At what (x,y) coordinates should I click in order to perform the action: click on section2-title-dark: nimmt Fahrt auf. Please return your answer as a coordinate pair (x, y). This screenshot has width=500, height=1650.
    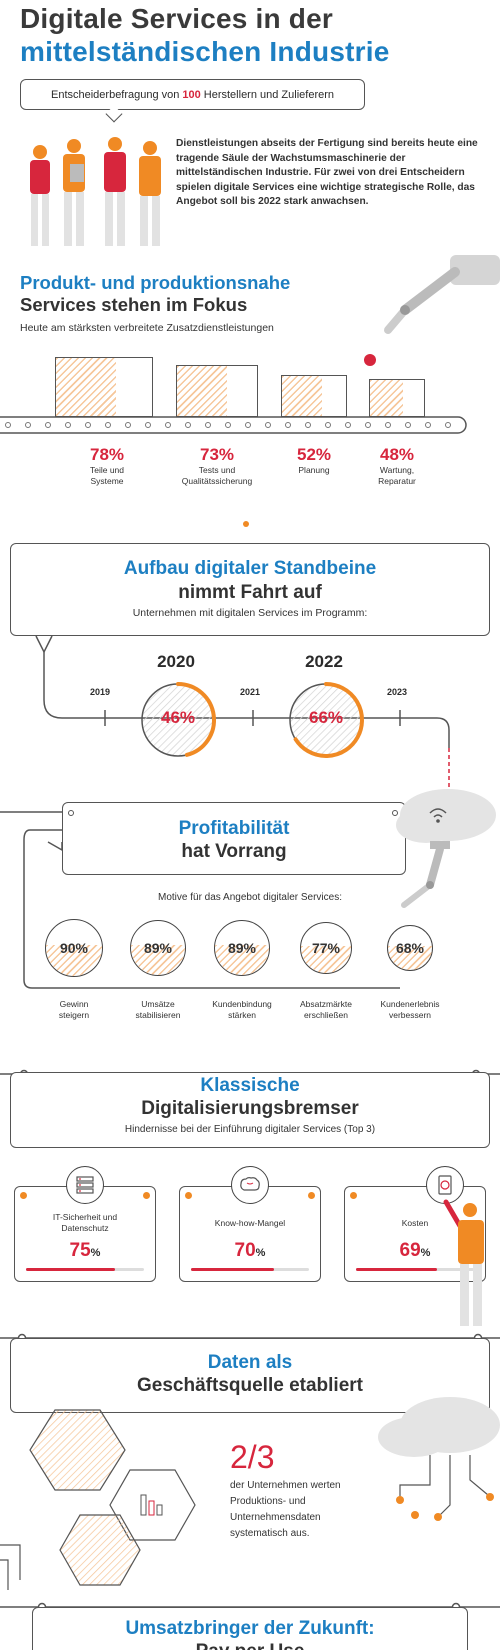
    Looking at the image, I should click on (250, 592).